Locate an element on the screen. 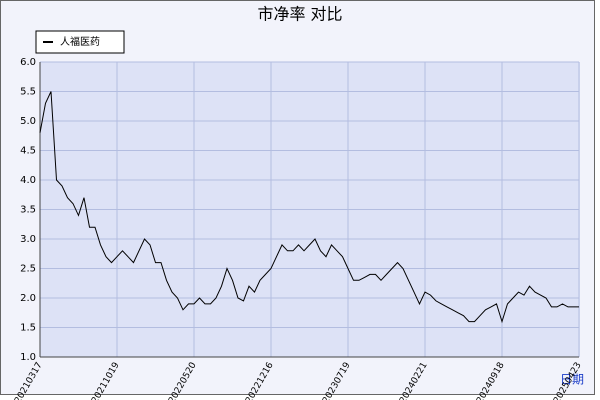 The image size is (600, 400). y-tick-label: 1.5 is located at coordinates (28, 328).